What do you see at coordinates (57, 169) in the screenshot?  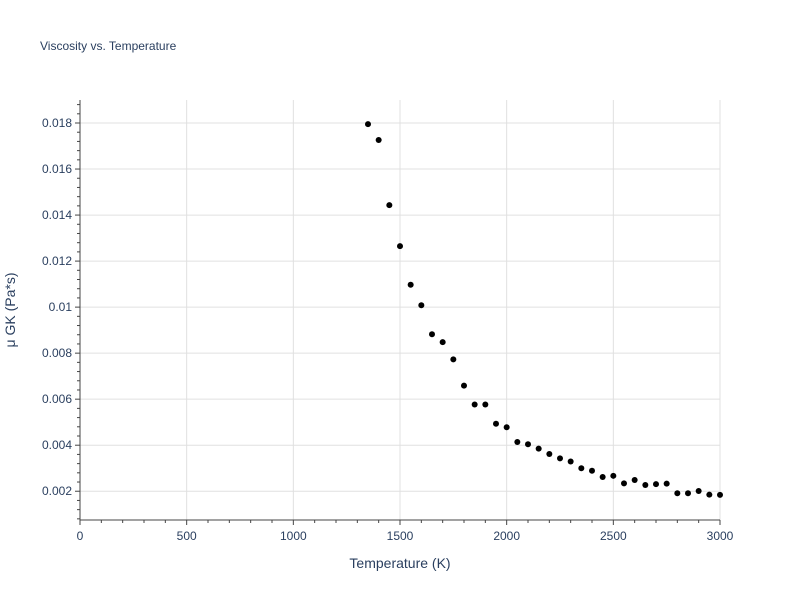 I see `y-tick-label: 0.016` at bounding box center [57, 169].